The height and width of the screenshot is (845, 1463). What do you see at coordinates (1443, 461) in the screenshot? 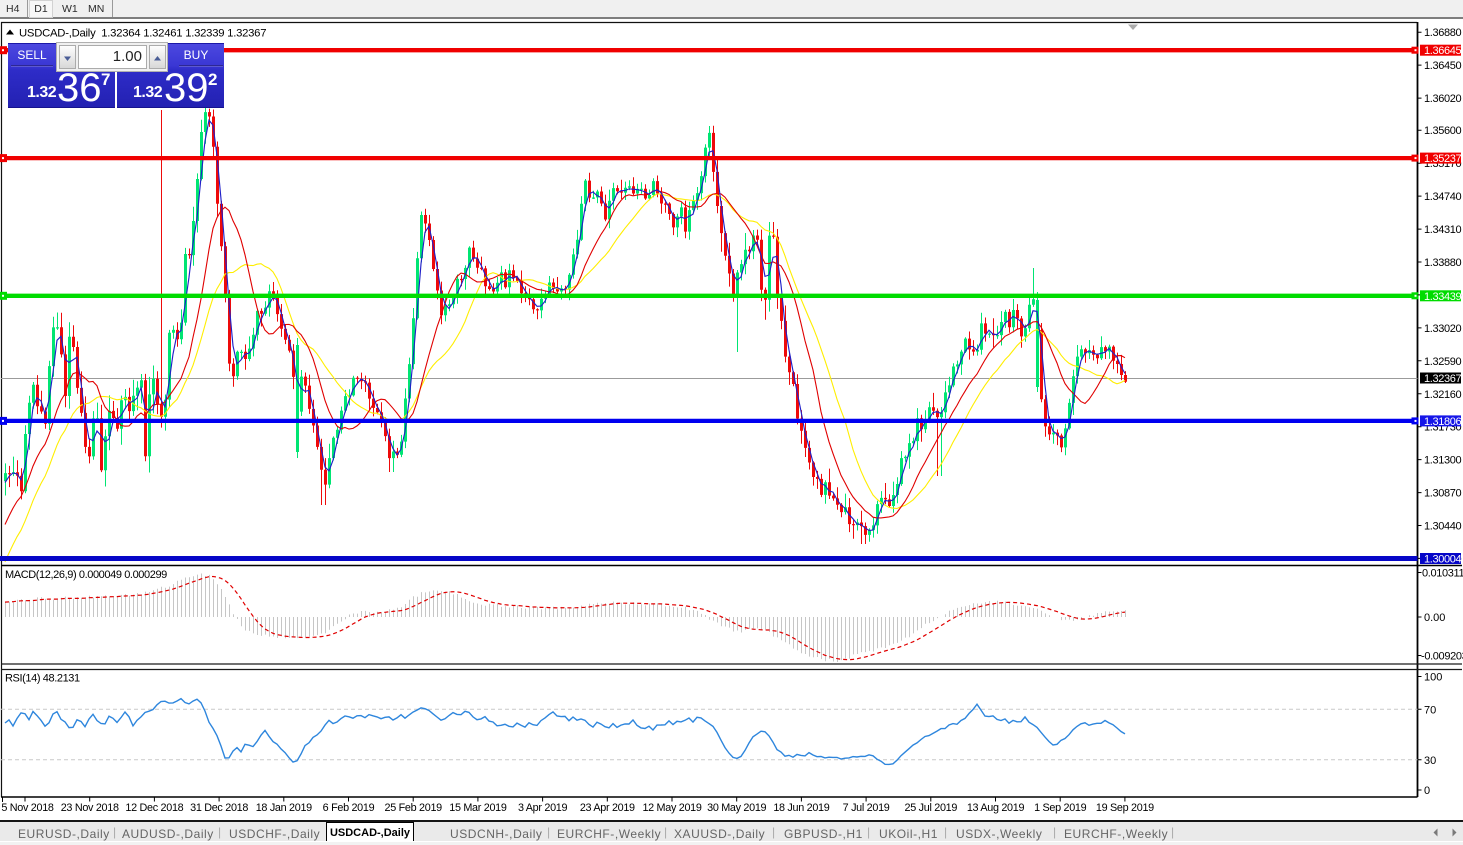
I see `svg-text: 1.31300` at bounding box center [1443, 461].